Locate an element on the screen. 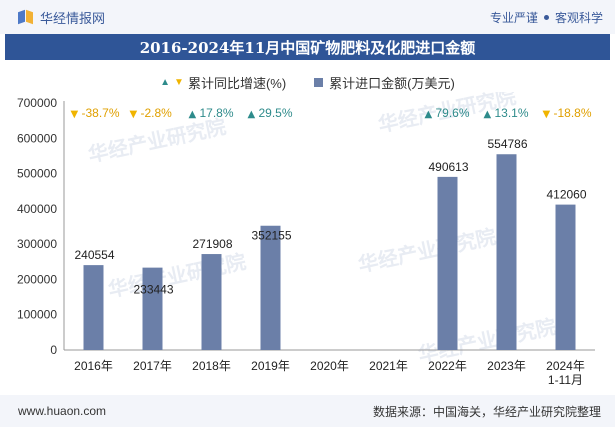 The image size is (615, 427). legend-amount: 累计进口金额(万美元) is located at coordinates (384, 82).